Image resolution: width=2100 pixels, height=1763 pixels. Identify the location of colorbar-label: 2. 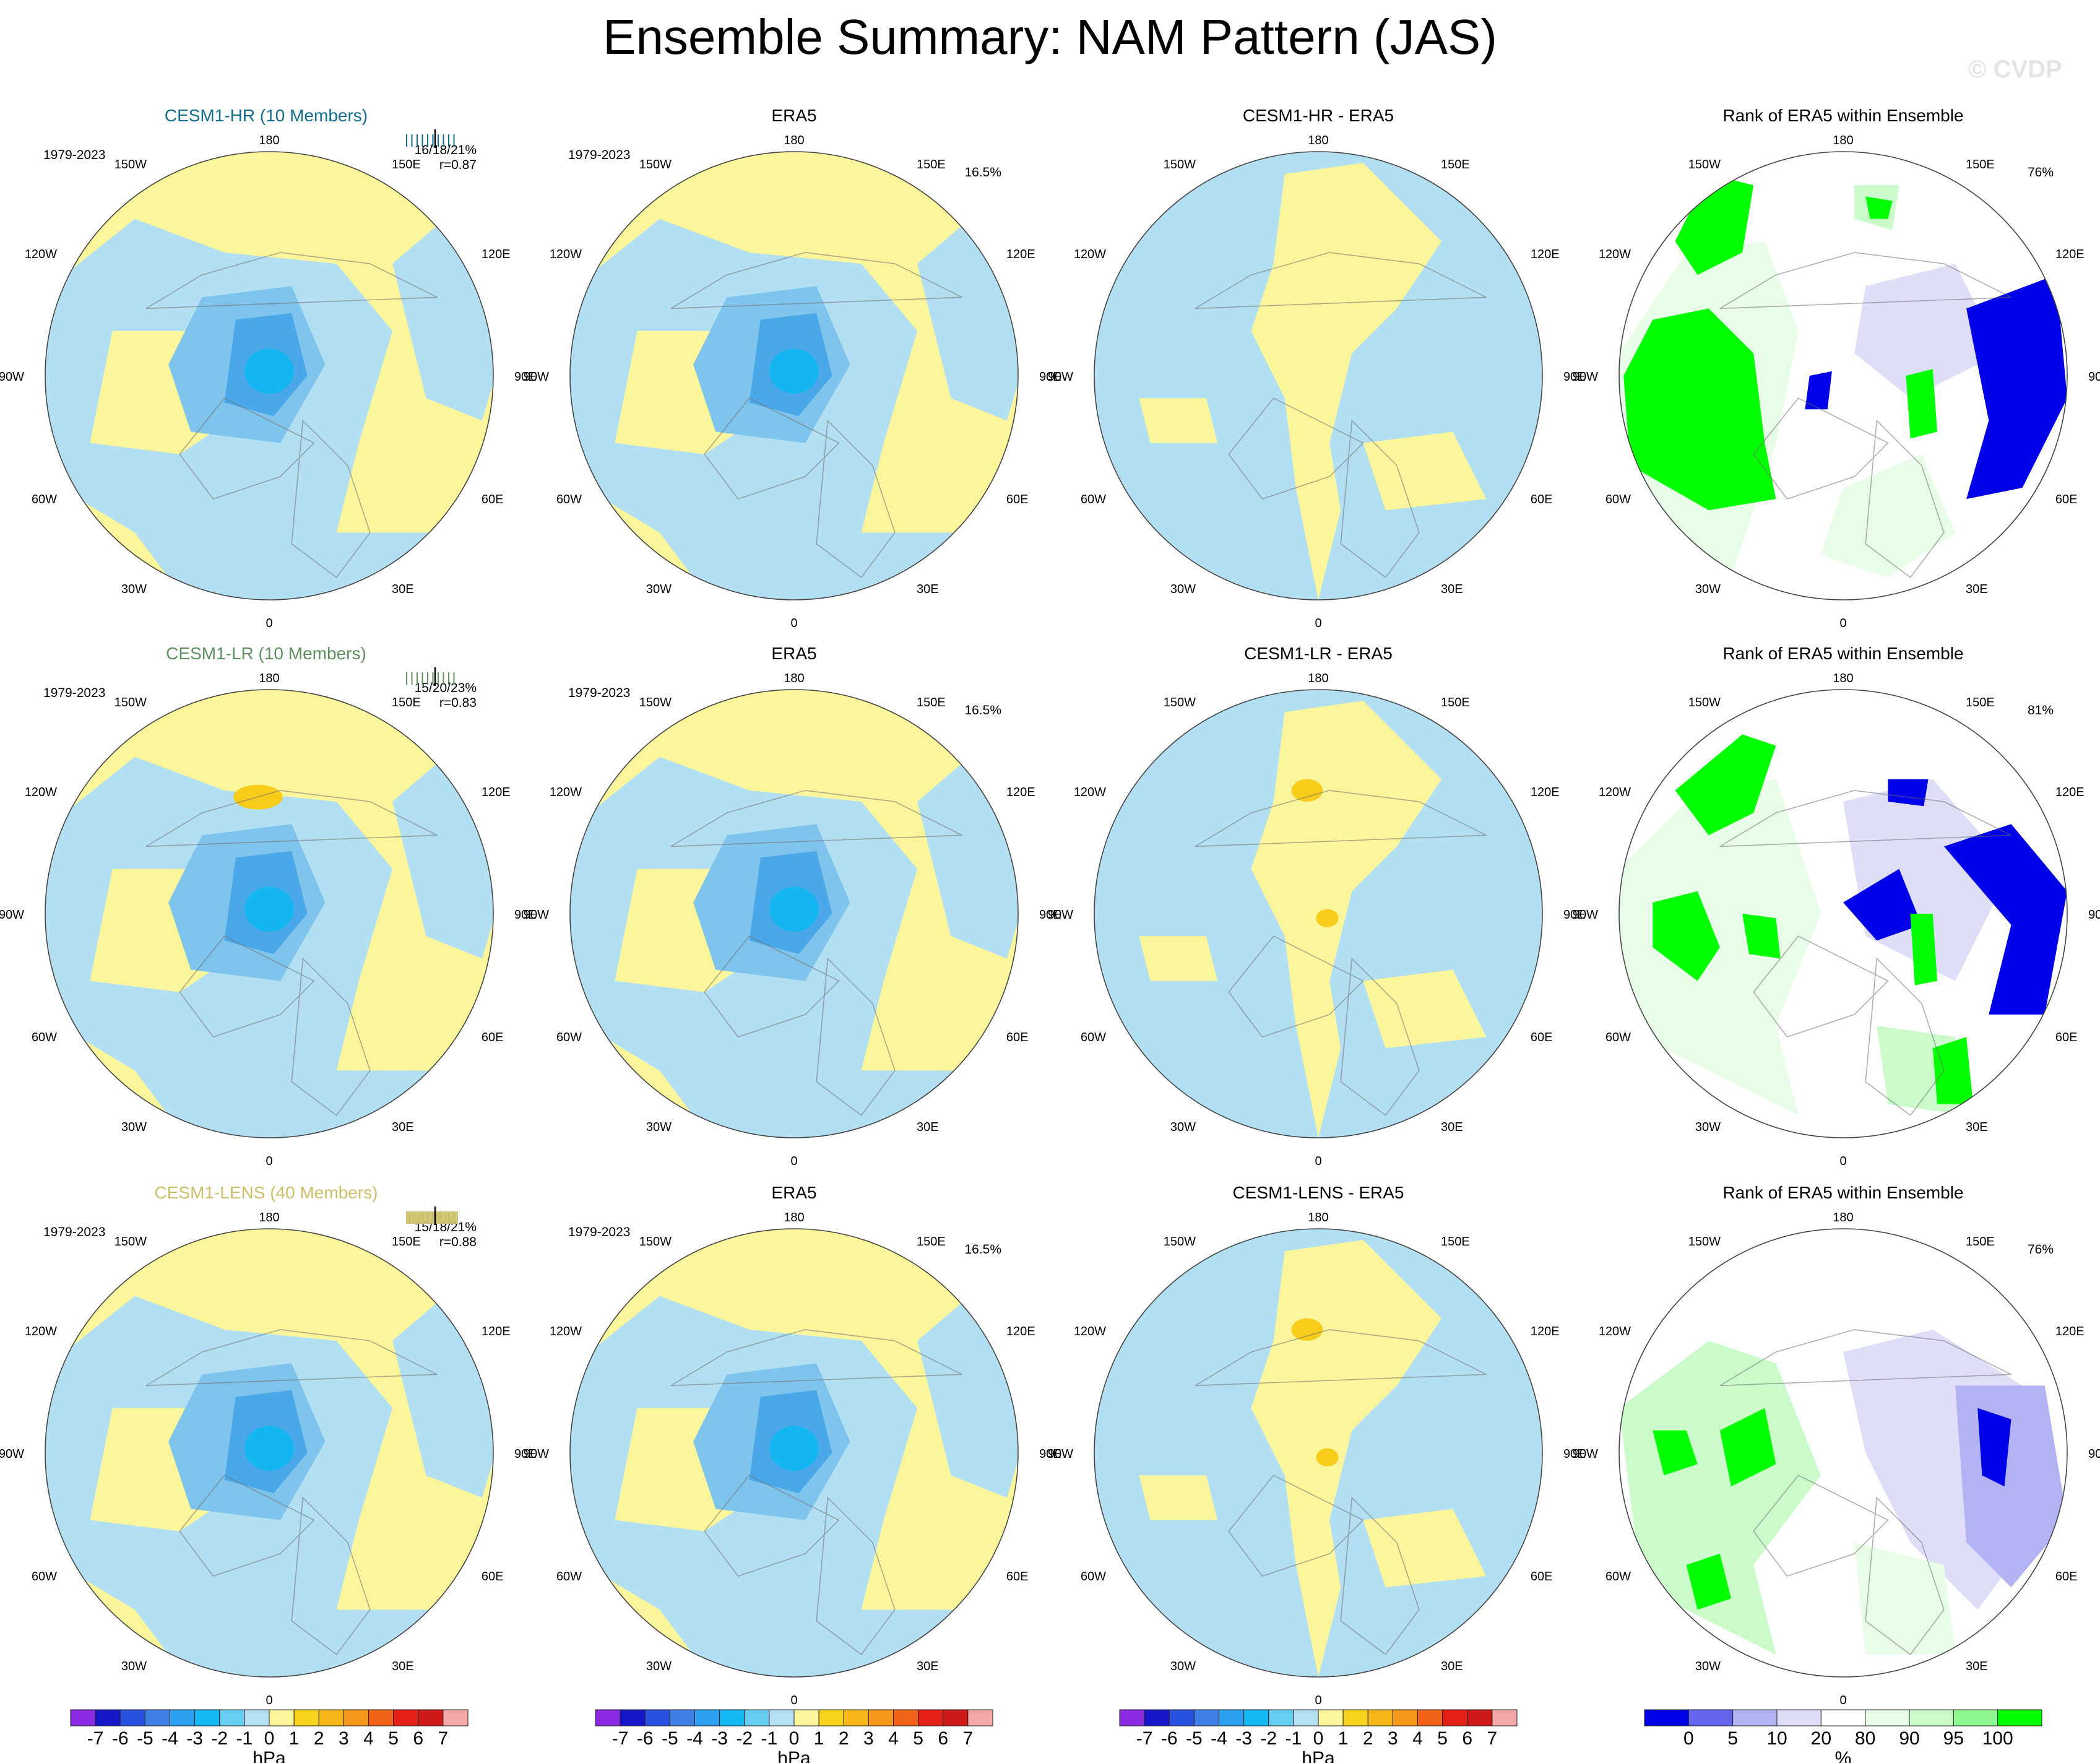
(844, 1738).